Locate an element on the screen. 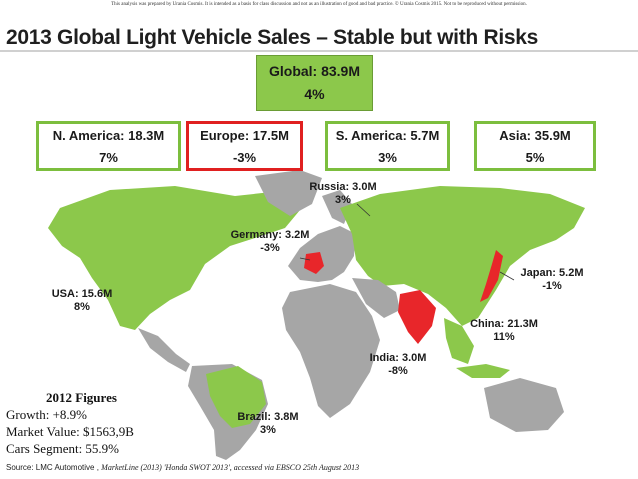 This screenshot has height=479, width=638. figures-heading: 2012 Figures is located at coordinates (81, 397).